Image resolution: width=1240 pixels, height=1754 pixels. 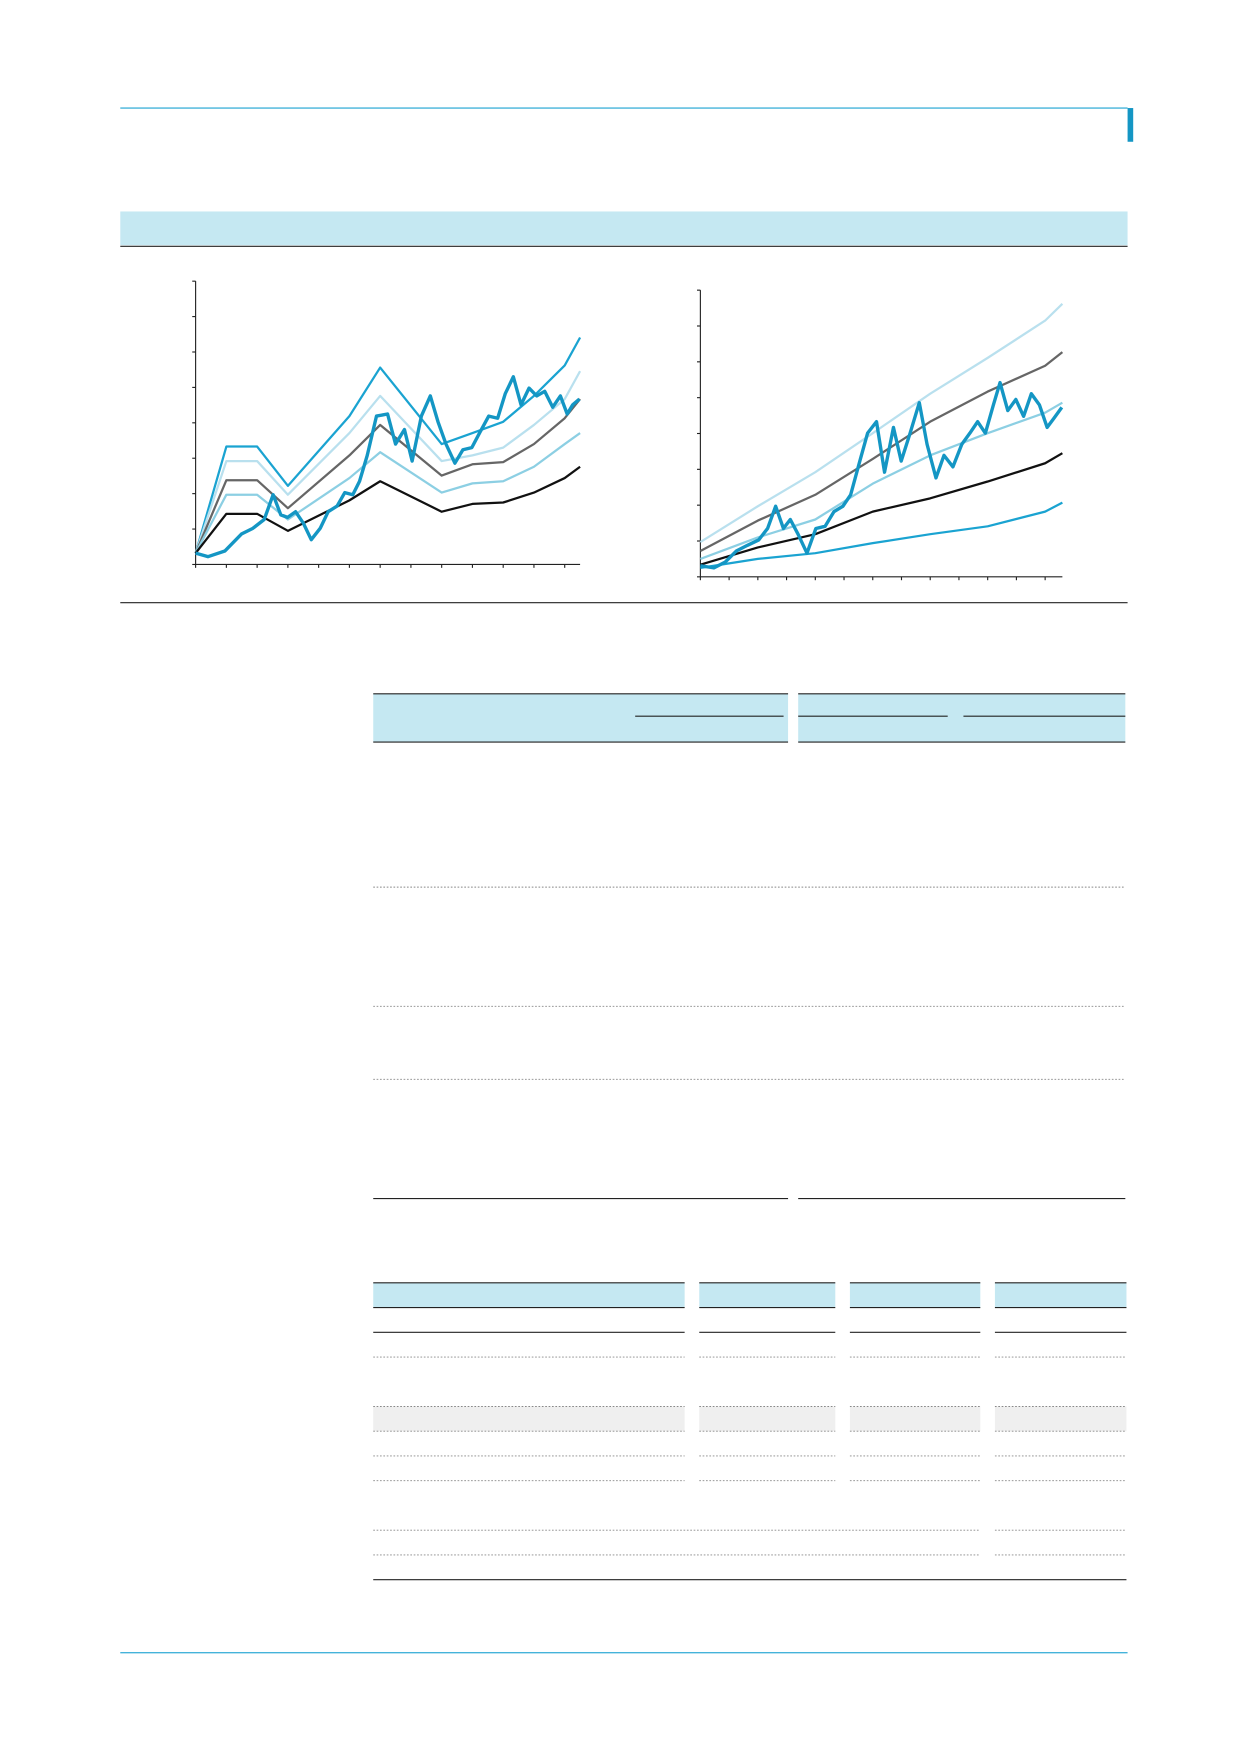 What do you see at coordinates (624, 228) in the screenshot?
I see `section-band` at bounding box center [624, 228].